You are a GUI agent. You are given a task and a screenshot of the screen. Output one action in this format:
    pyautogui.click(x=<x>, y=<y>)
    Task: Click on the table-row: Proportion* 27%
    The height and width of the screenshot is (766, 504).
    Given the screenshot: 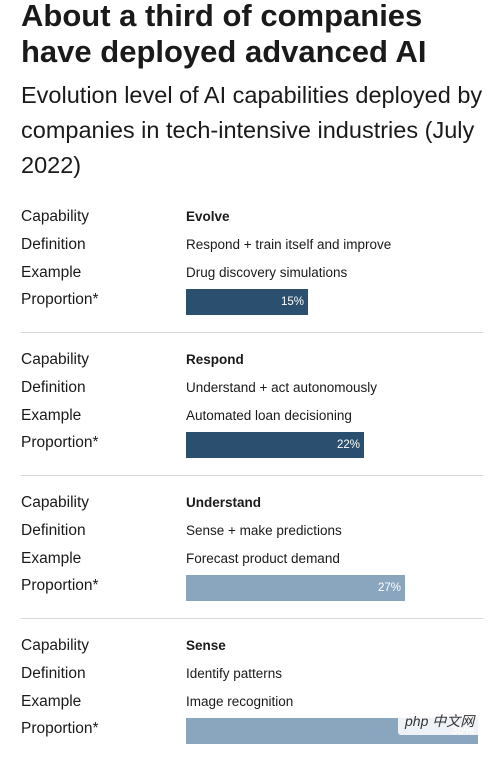 What is the action you would take?
    pyautogui.click(x=252, y=588)
    